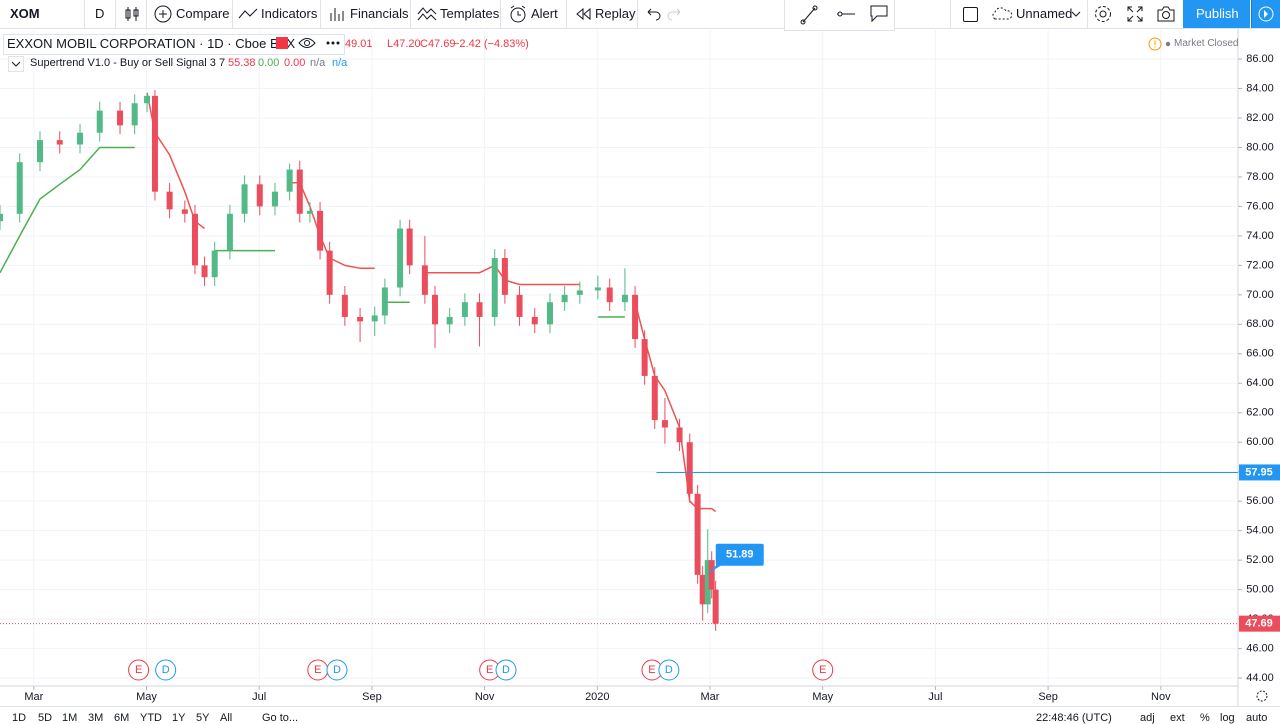  Describe the element at coordinates (340, 63) in the screenshot. I see `indicator-value: n/a` at that location.